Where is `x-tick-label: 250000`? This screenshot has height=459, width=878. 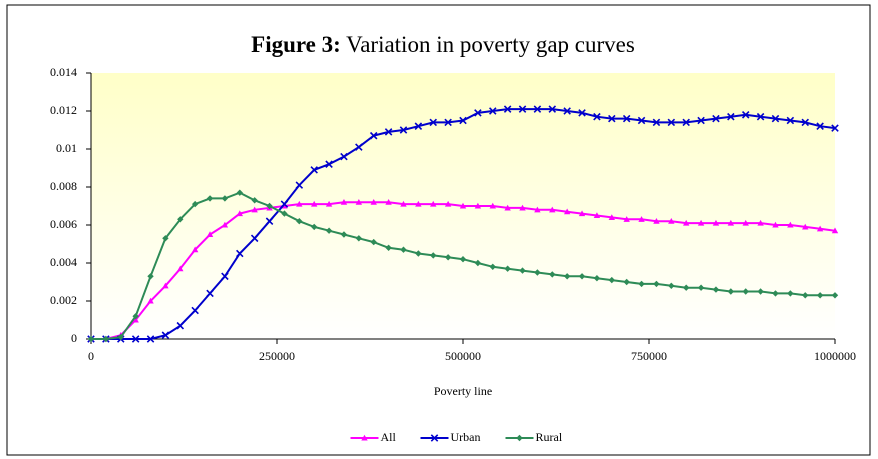 x-tick-label: 250000 is located at coordinates (277, 356).